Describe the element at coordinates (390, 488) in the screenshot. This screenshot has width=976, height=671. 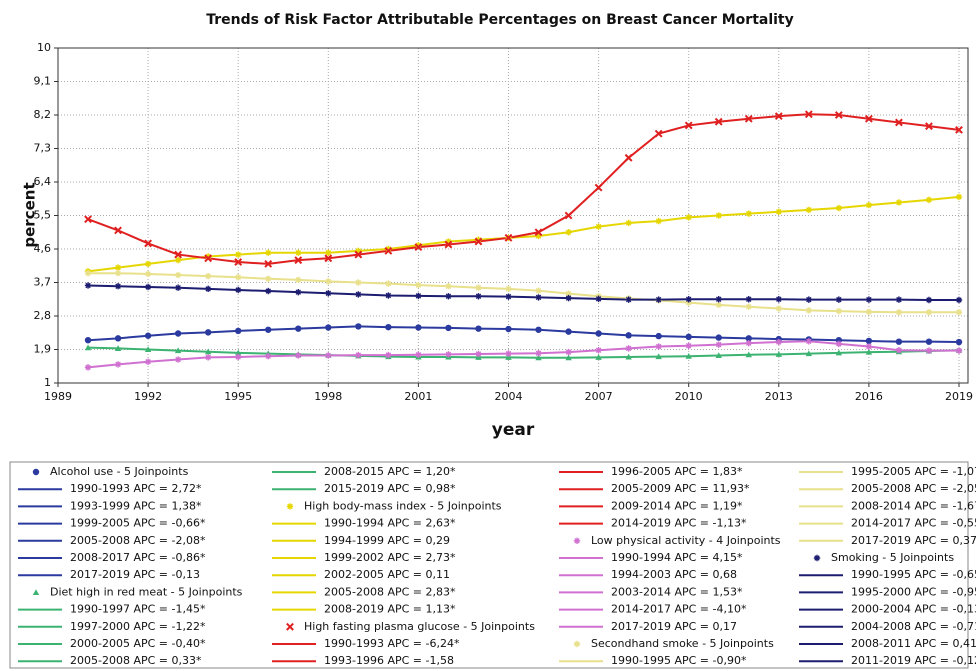
I see `legend-label: 2015-2019 APC = 0,98*` at that location.